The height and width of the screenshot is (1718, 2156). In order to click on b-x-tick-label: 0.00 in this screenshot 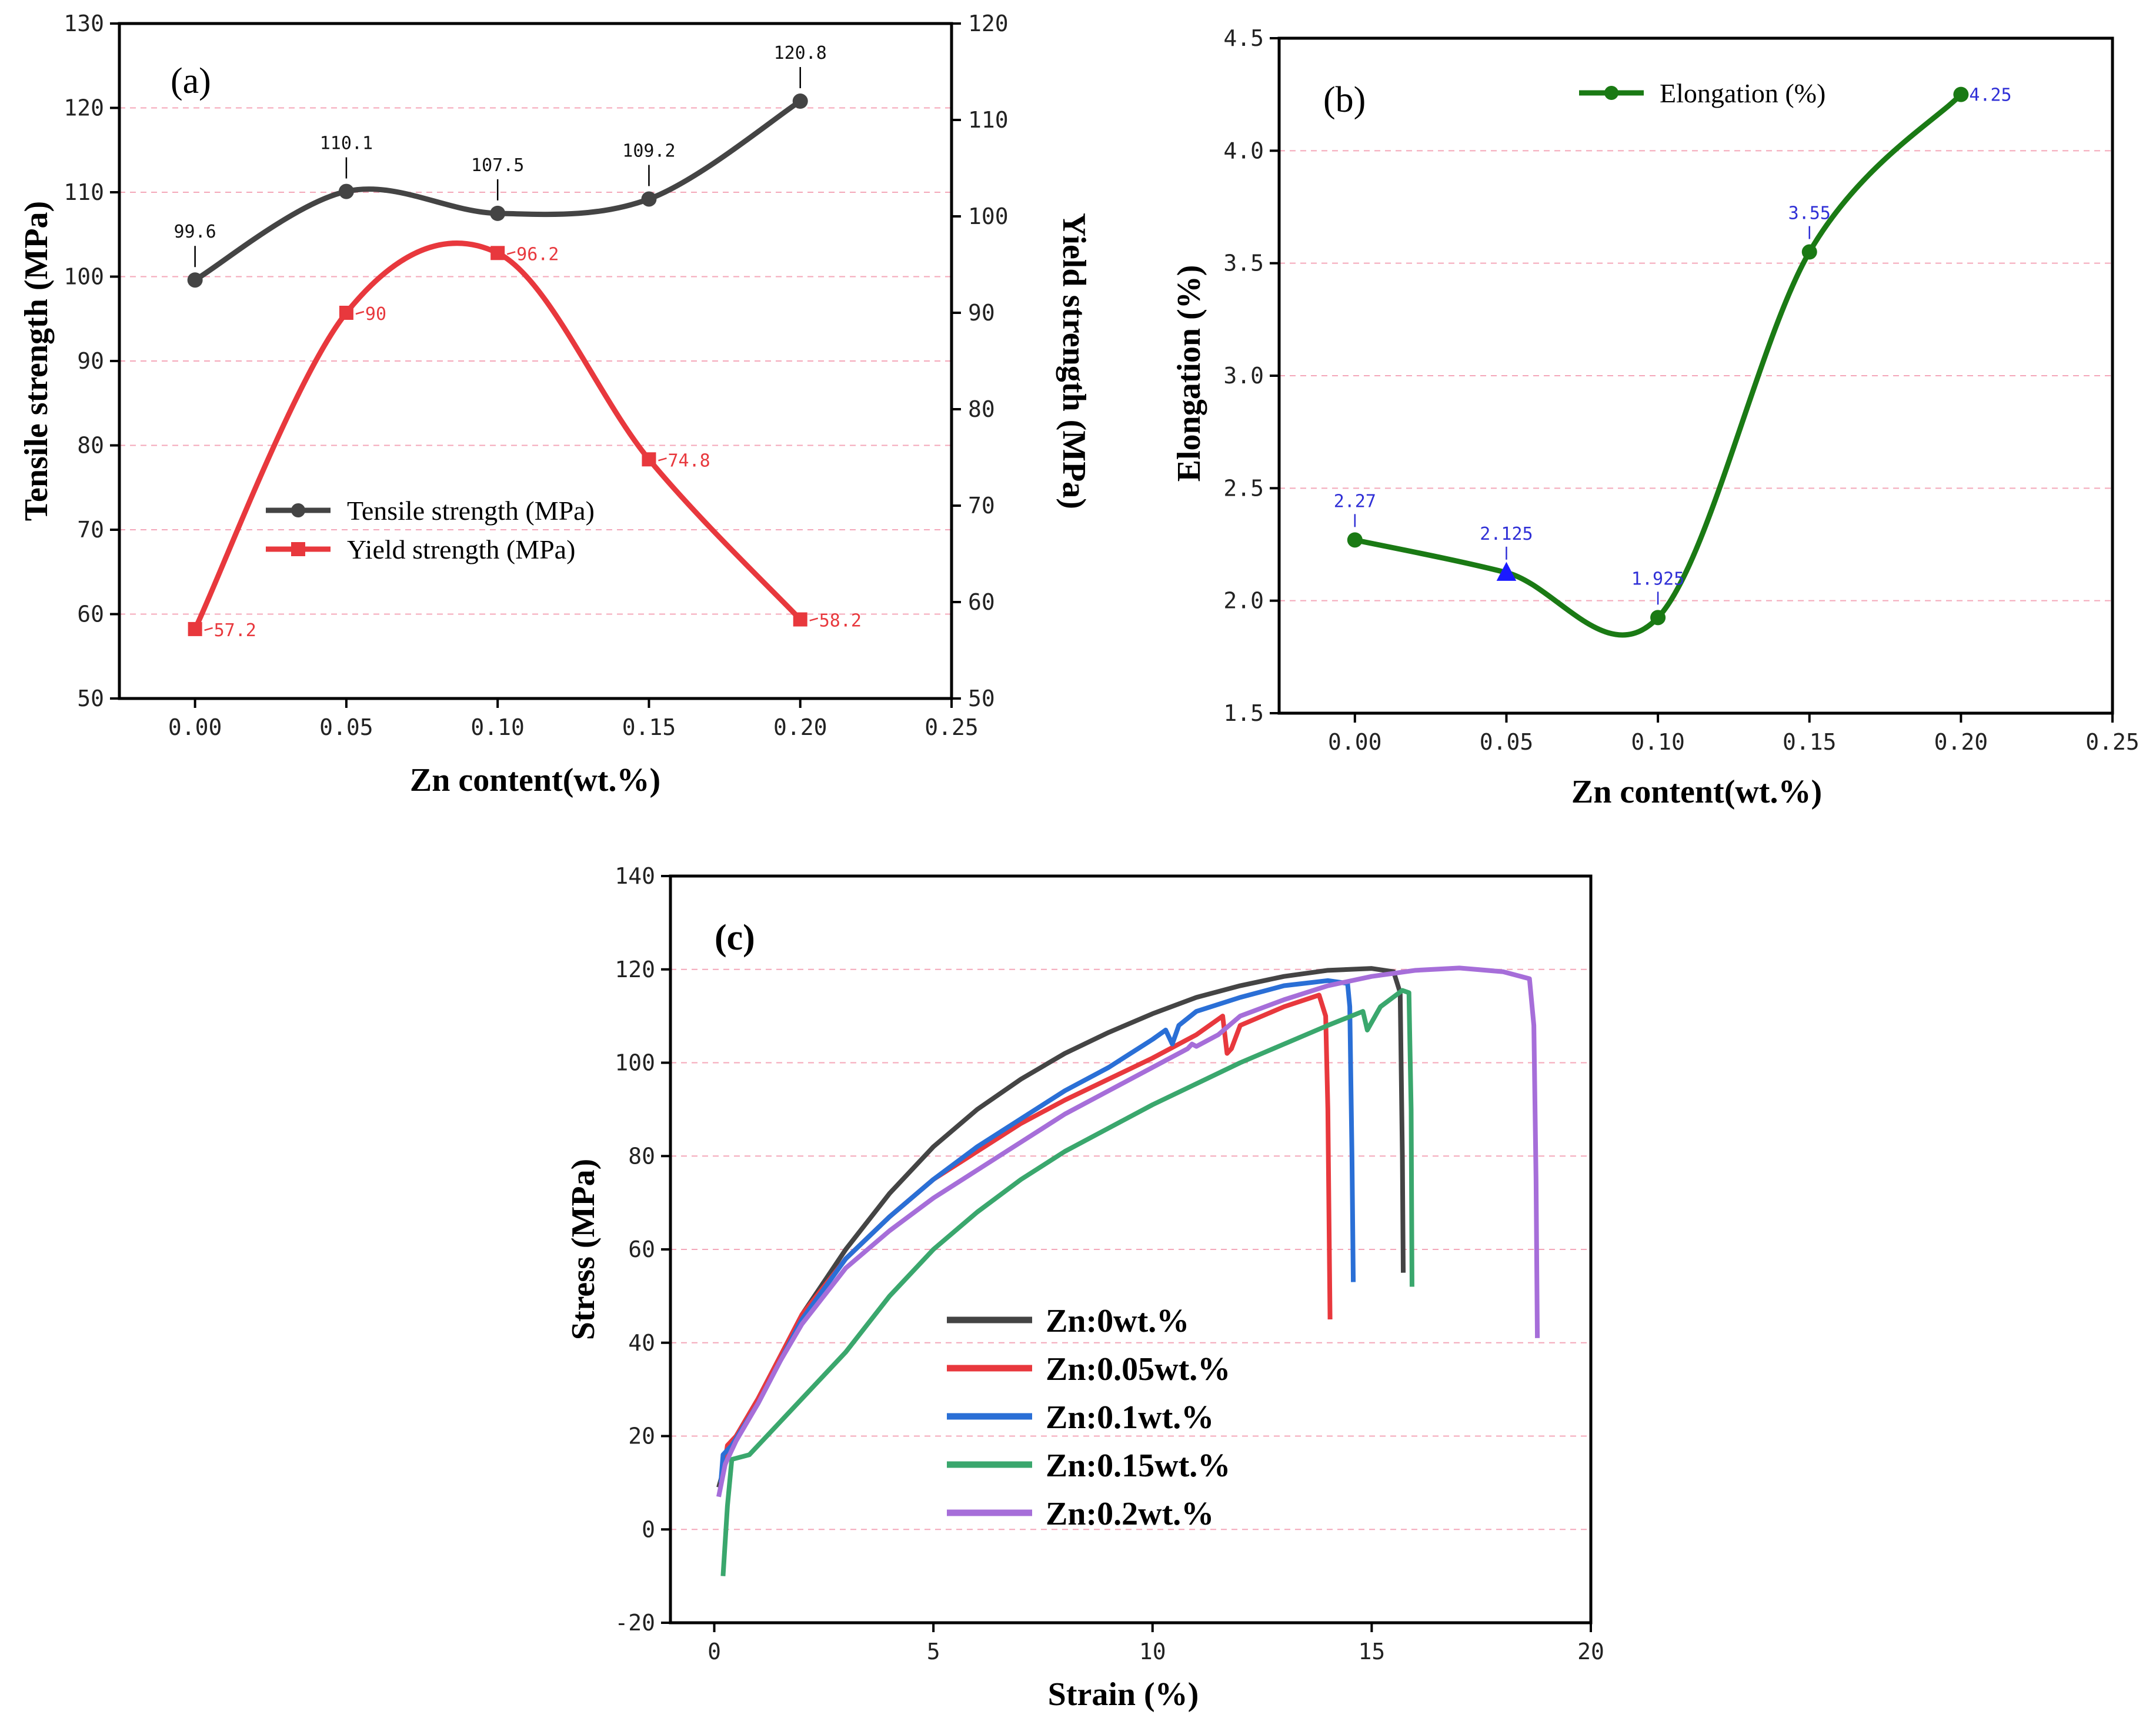, I will do `click(1355, 742)`.